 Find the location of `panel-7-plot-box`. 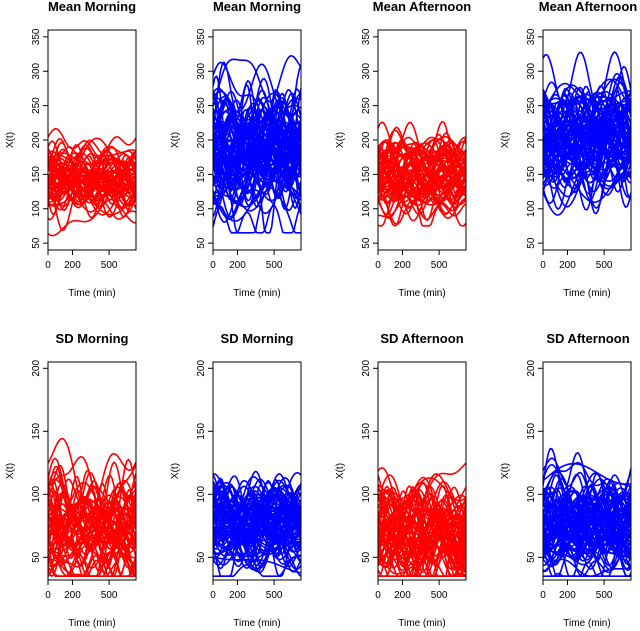

panel-7-plot-box is located at coordinates (422, 471).